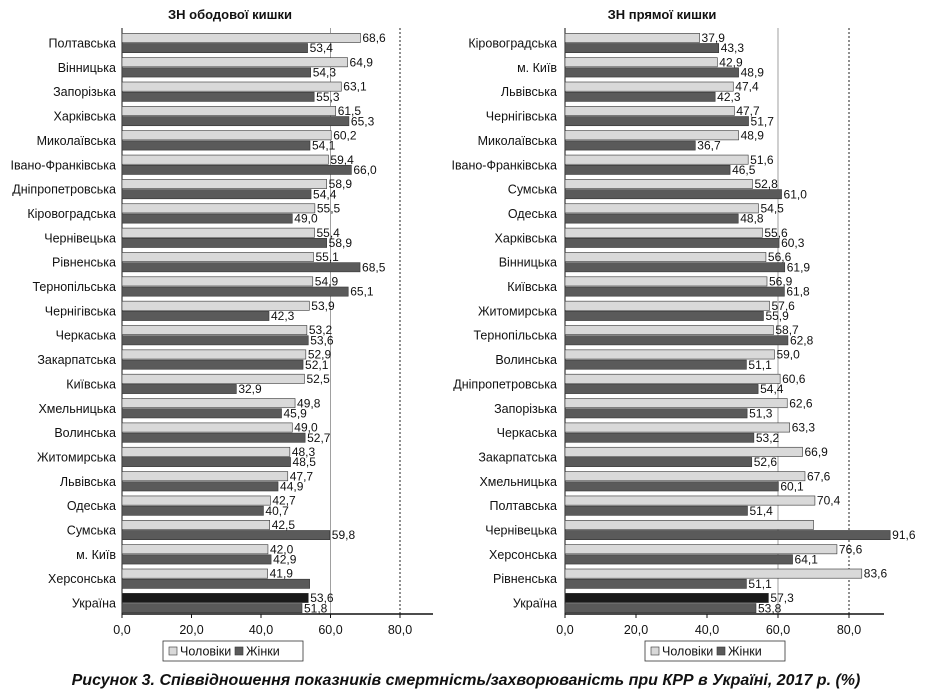 Image resolution: width=932 pixels, height=696 pixels. What do you see at coordinates (766, 184) in the screenshot?
I see `data-label: 52,8` at bounding box center [766, 184].